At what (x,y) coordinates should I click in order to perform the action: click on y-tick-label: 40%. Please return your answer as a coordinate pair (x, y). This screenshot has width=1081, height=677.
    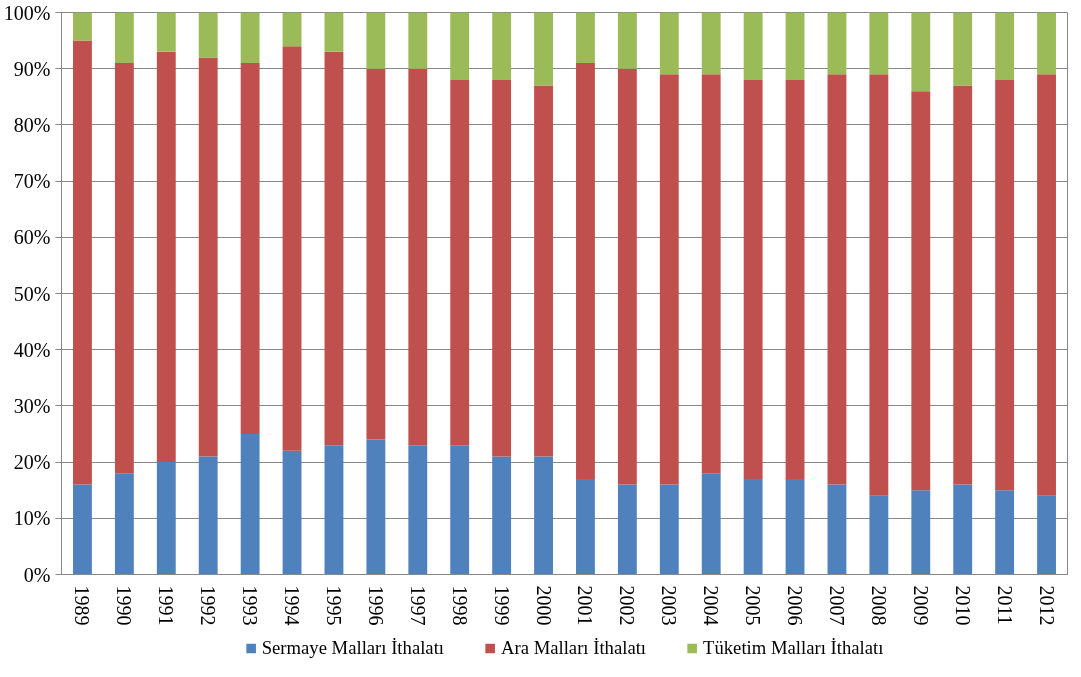
    Looking at the image, I should click on (32, 349).